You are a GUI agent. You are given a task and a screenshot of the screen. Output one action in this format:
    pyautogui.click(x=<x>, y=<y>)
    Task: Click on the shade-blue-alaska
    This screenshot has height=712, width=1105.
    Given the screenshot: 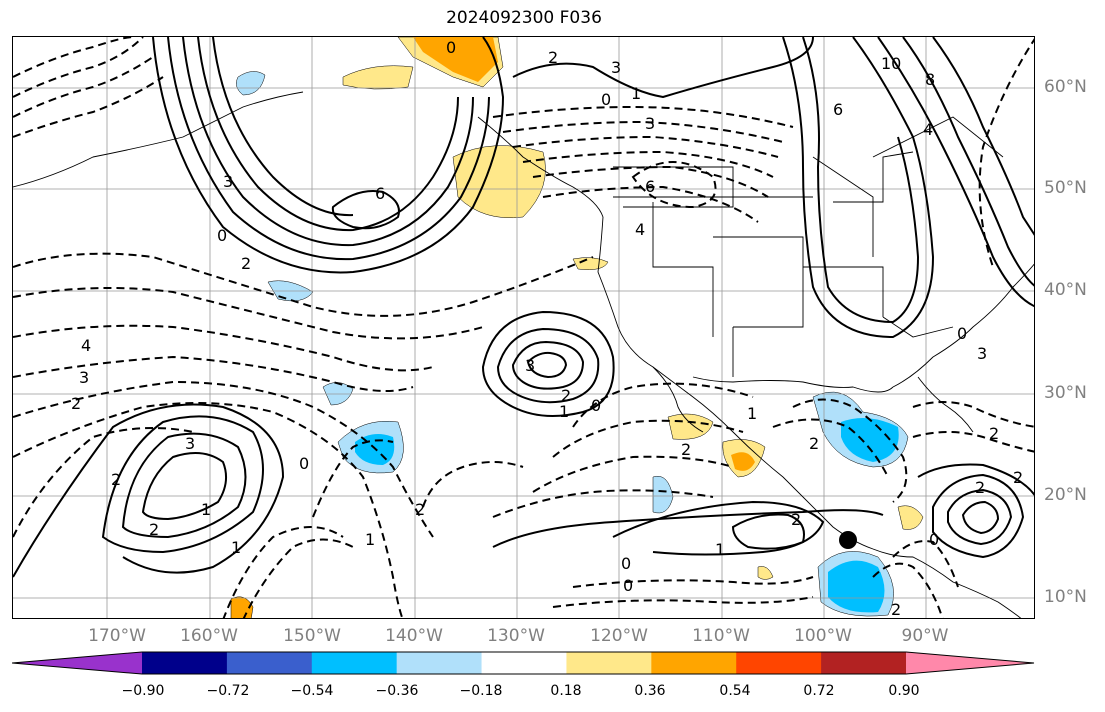 What is the action you would take?
    pyautogui.click(x=251, y=83)
    